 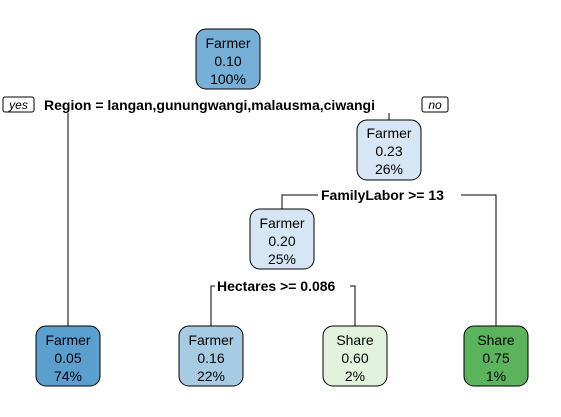 I want to click on leaf-1-class: Farmer, so click(x=67, y=340).